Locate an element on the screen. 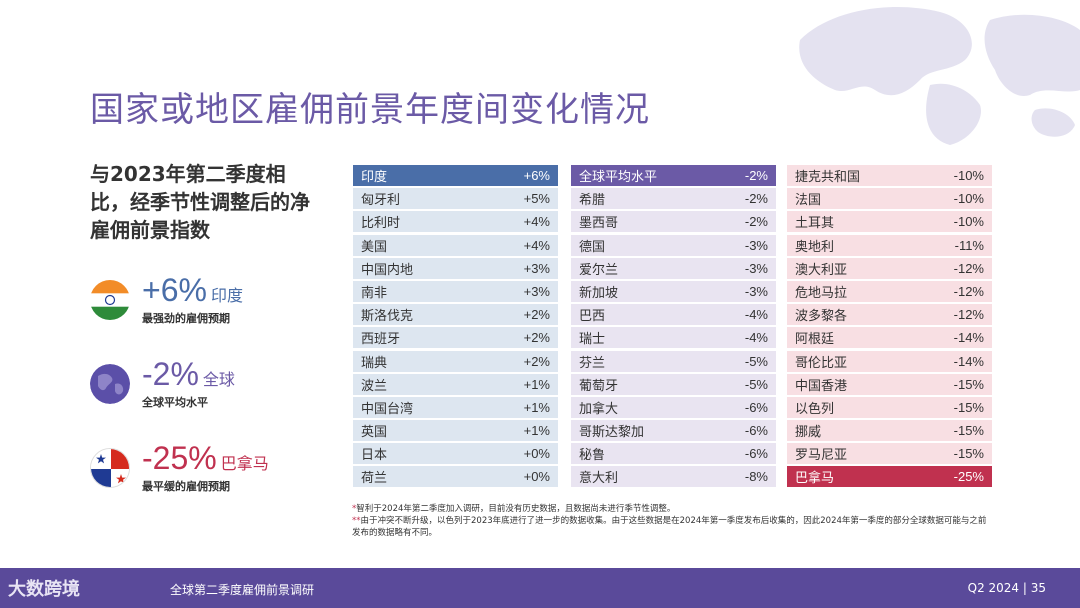  country-name: 捷克共和国 is located at coordinates (828, 177).